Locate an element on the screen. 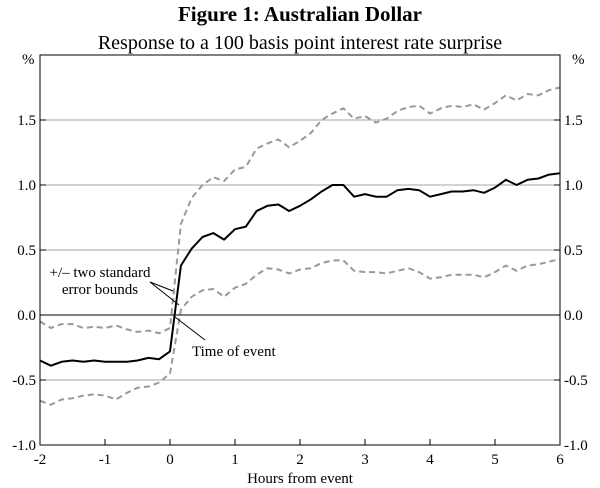  annotation-arrow-upper is located at coordinates (161, 286).